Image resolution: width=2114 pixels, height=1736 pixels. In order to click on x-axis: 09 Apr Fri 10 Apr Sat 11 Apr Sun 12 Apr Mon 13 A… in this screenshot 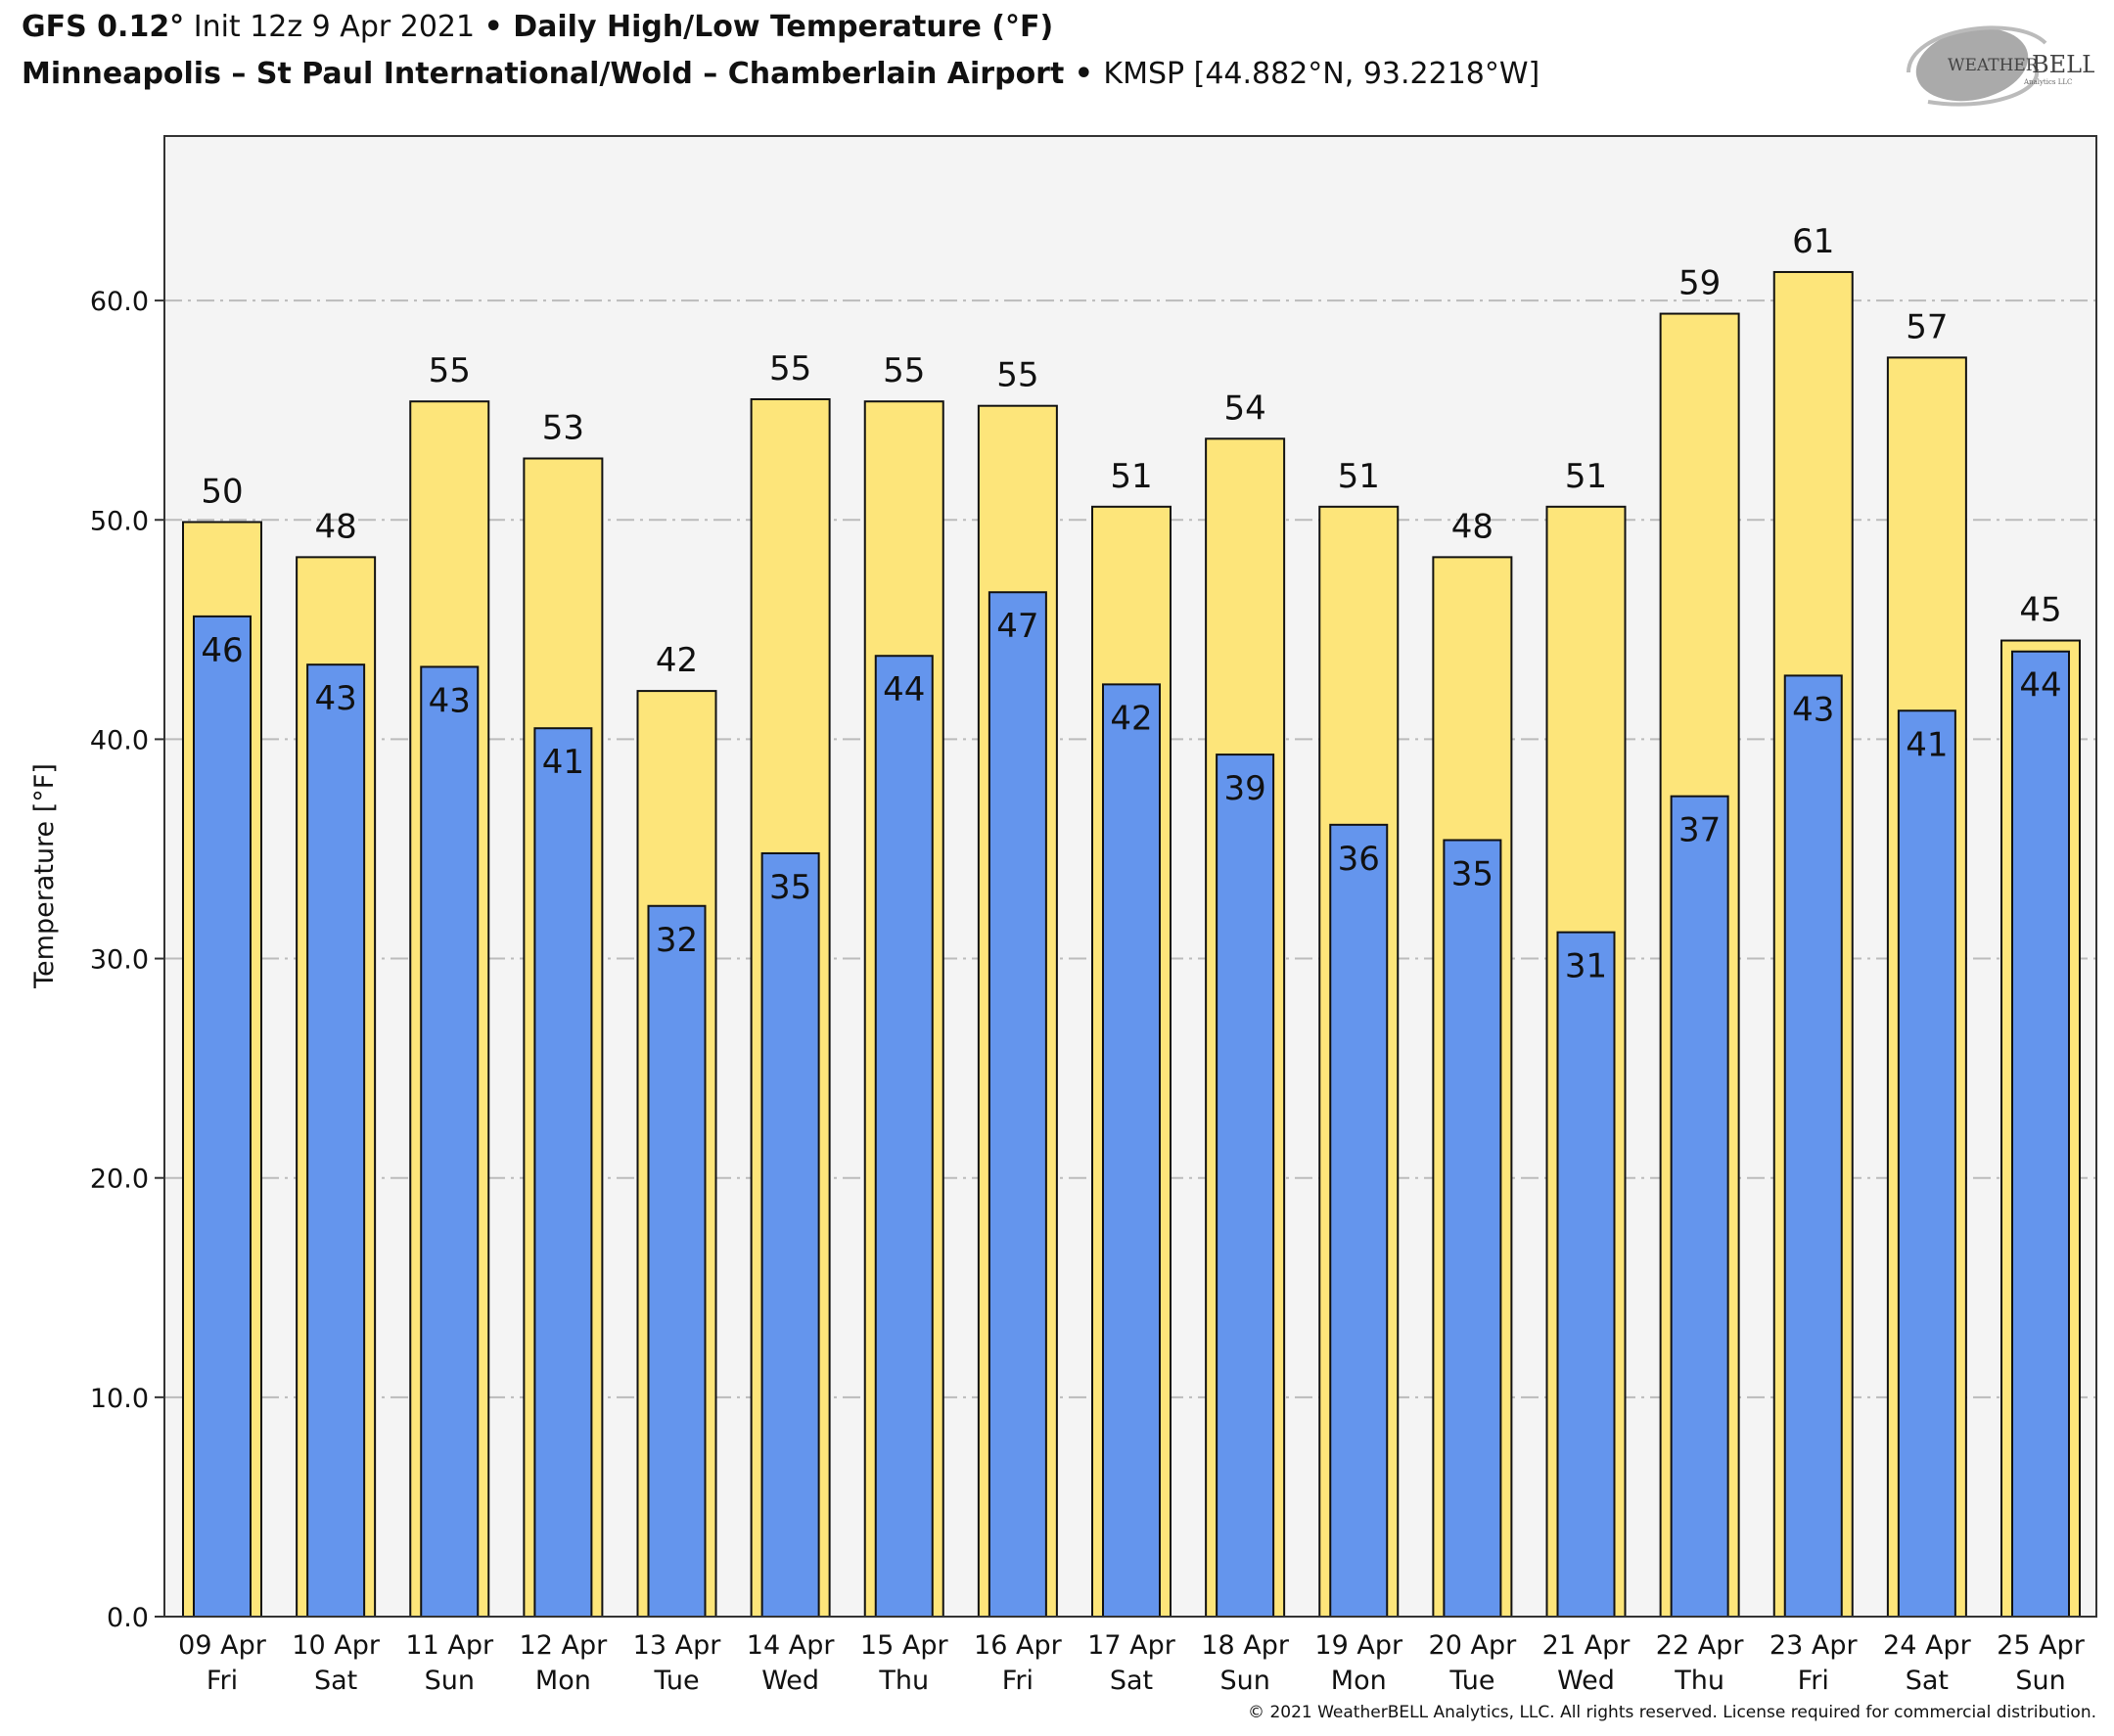, I will do `click(1132, 1663)`.